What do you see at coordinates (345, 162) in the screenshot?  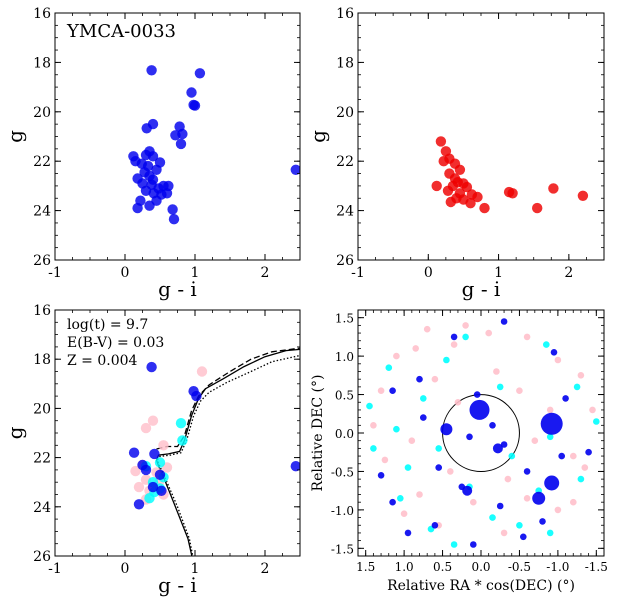 I see `y-tick-label: 22` at bounding box center [345, 162].